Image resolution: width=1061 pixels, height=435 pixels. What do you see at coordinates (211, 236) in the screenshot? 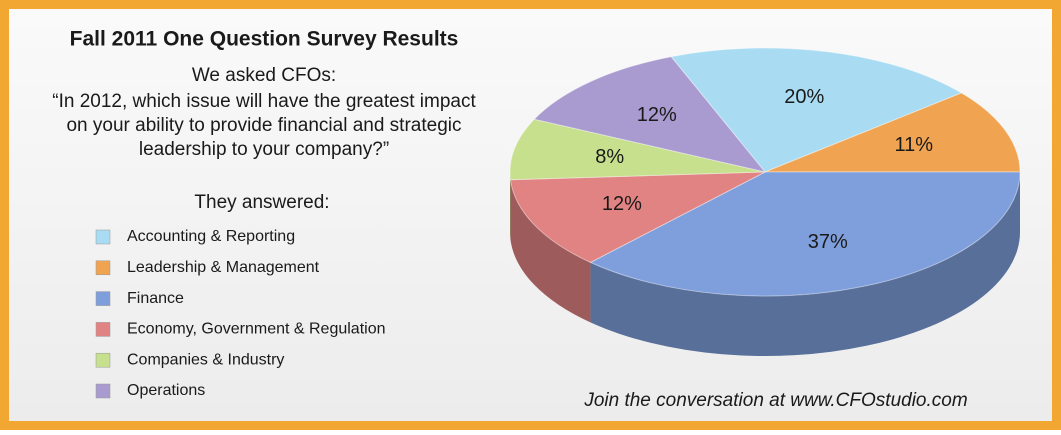
I see `legend-label: Accounting & Reporting` at bounding box center [211, 236].